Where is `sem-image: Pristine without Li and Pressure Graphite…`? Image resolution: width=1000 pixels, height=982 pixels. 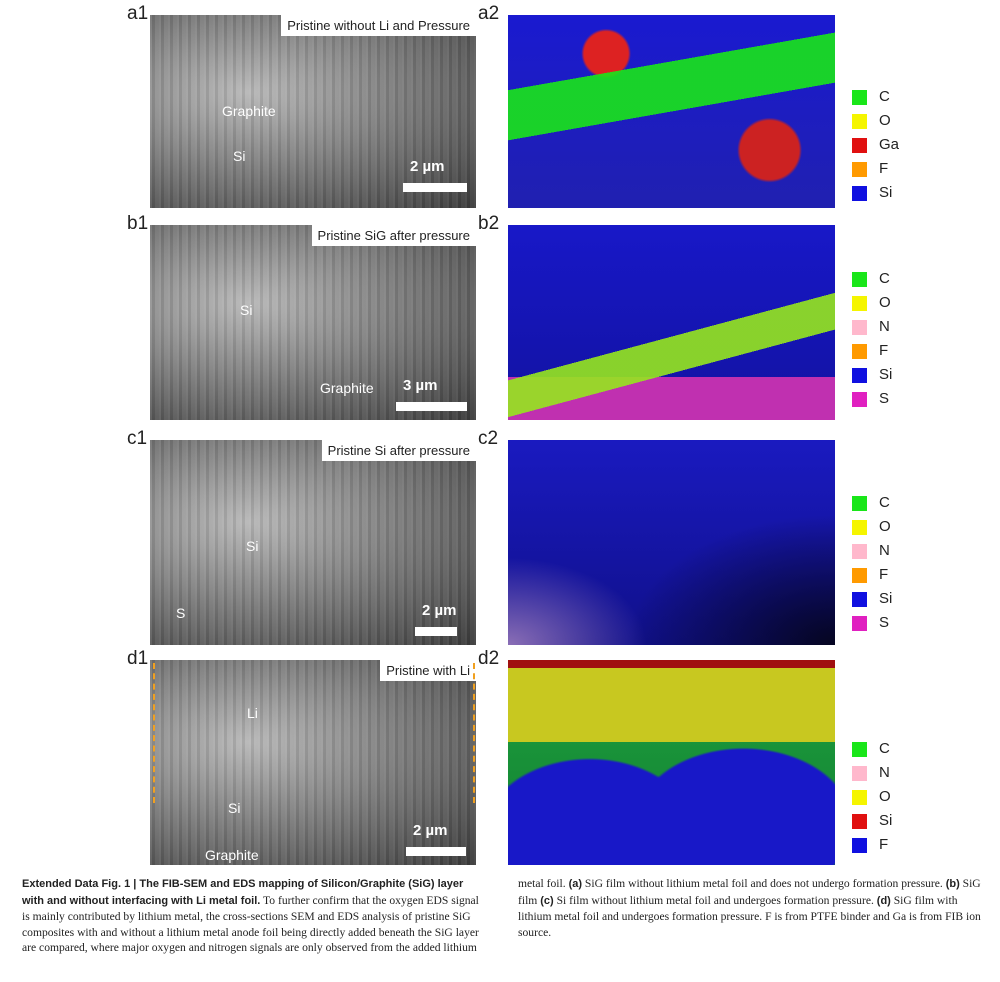
sem-image: Pristine without Li and Pressure Graphite… is located at coordinates (313, 111).